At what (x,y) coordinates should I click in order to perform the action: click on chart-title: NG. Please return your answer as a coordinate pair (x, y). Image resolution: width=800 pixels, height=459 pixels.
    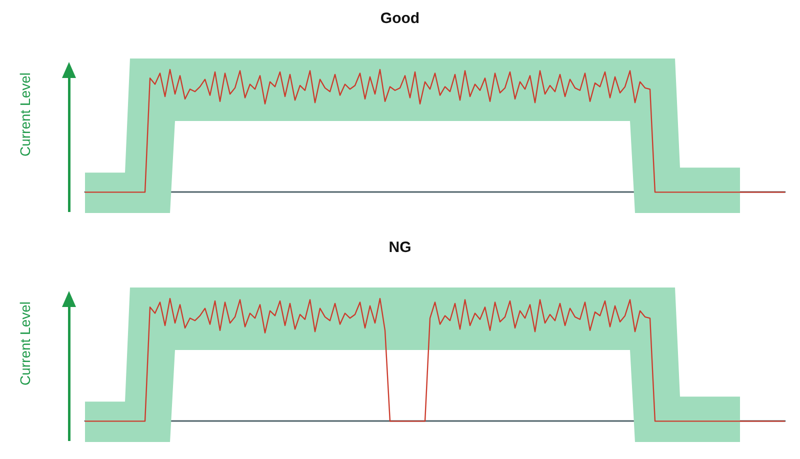
    Looking at the image, I should click on (400, 247).